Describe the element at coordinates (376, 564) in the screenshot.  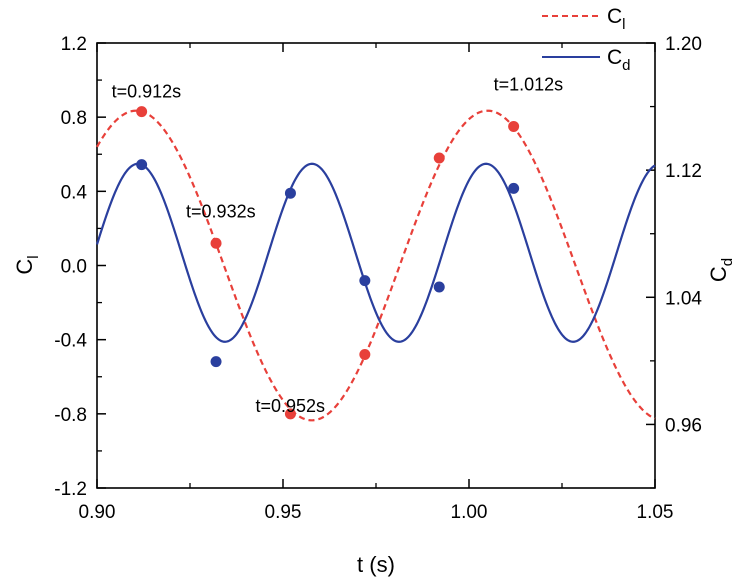
I see `x-axis-label: t (s)` at that location.